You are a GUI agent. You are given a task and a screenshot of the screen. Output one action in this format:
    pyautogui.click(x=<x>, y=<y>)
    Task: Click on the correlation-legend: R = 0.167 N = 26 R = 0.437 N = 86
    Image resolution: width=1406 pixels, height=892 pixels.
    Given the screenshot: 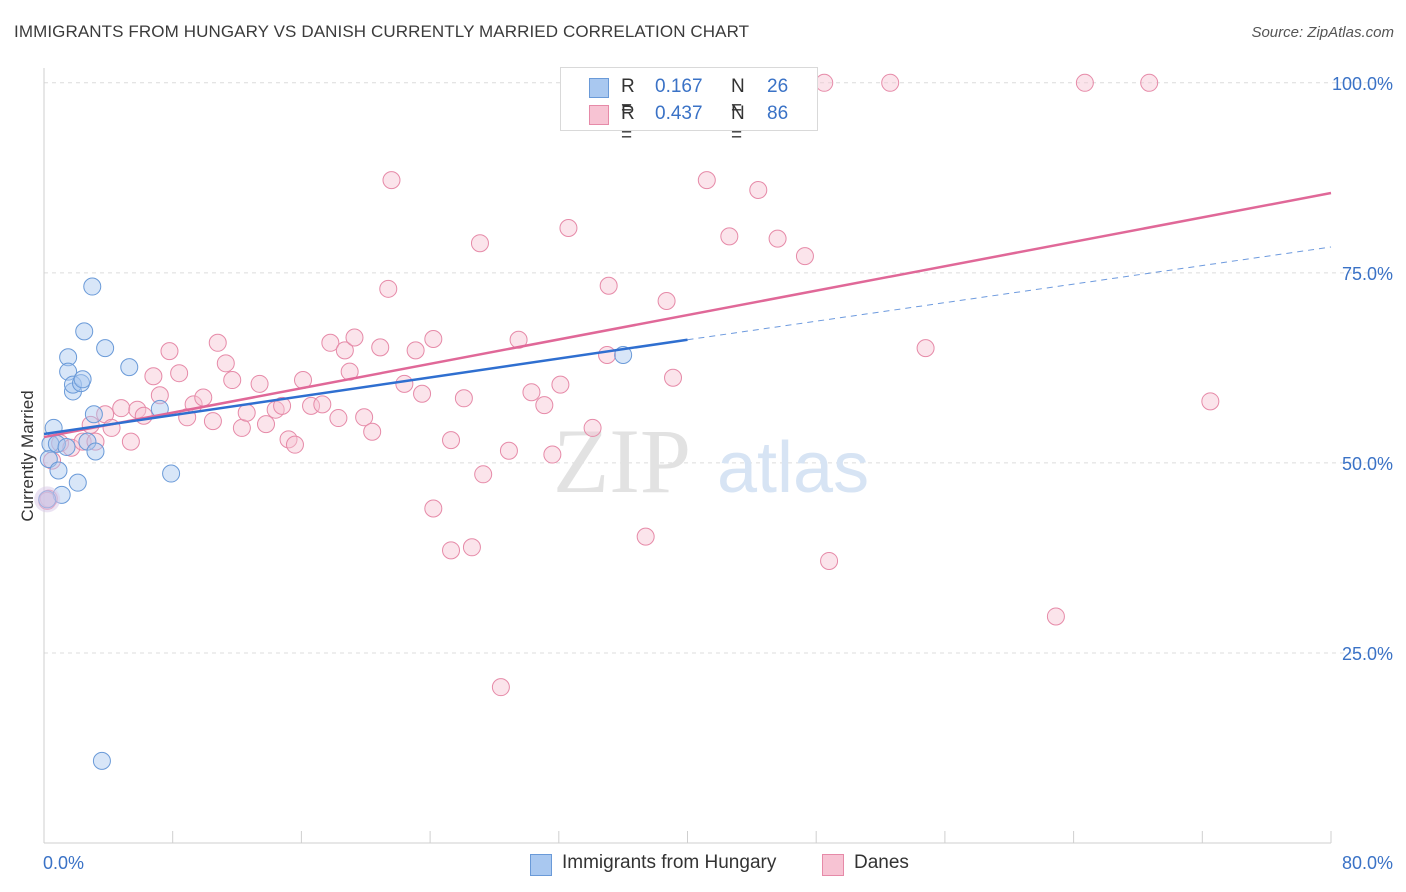 What is the action you would take?
    pyautogui.click(x=689, y=106)
    